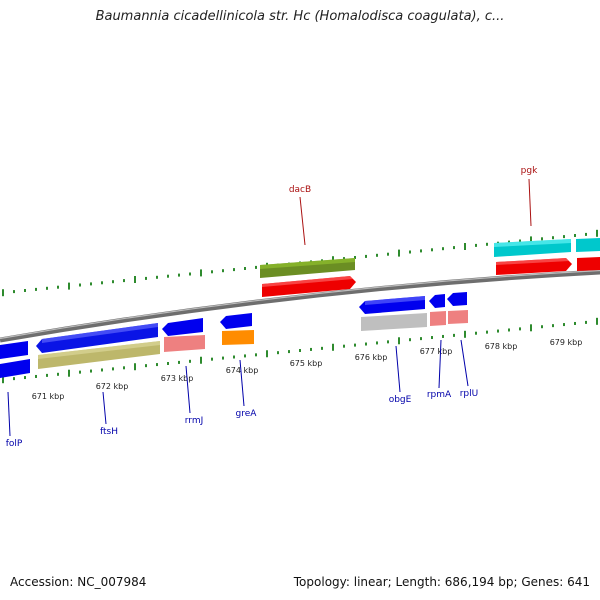  I want to click on feature-folP-gene, so click(15, 359).